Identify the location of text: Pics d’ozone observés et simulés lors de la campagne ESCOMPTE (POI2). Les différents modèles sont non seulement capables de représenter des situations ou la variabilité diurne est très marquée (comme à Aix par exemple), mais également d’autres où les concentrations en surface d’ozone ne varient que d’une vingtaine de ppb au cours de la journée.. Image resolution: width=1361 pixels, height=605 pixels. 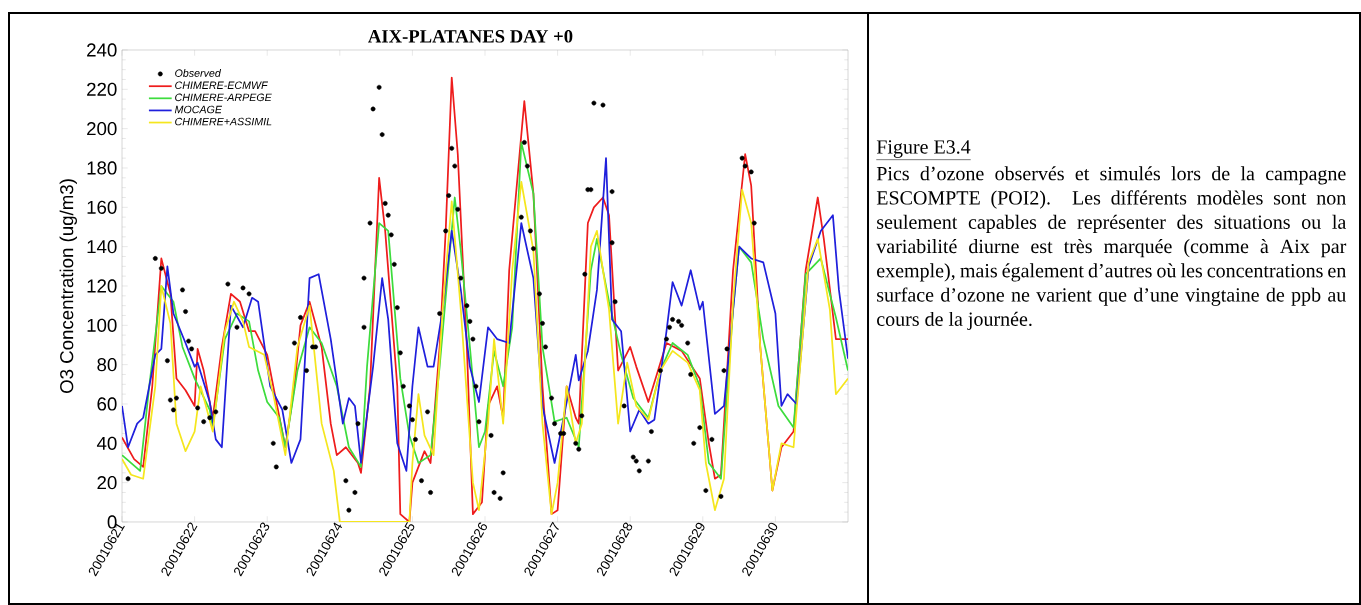
(1111, 248).